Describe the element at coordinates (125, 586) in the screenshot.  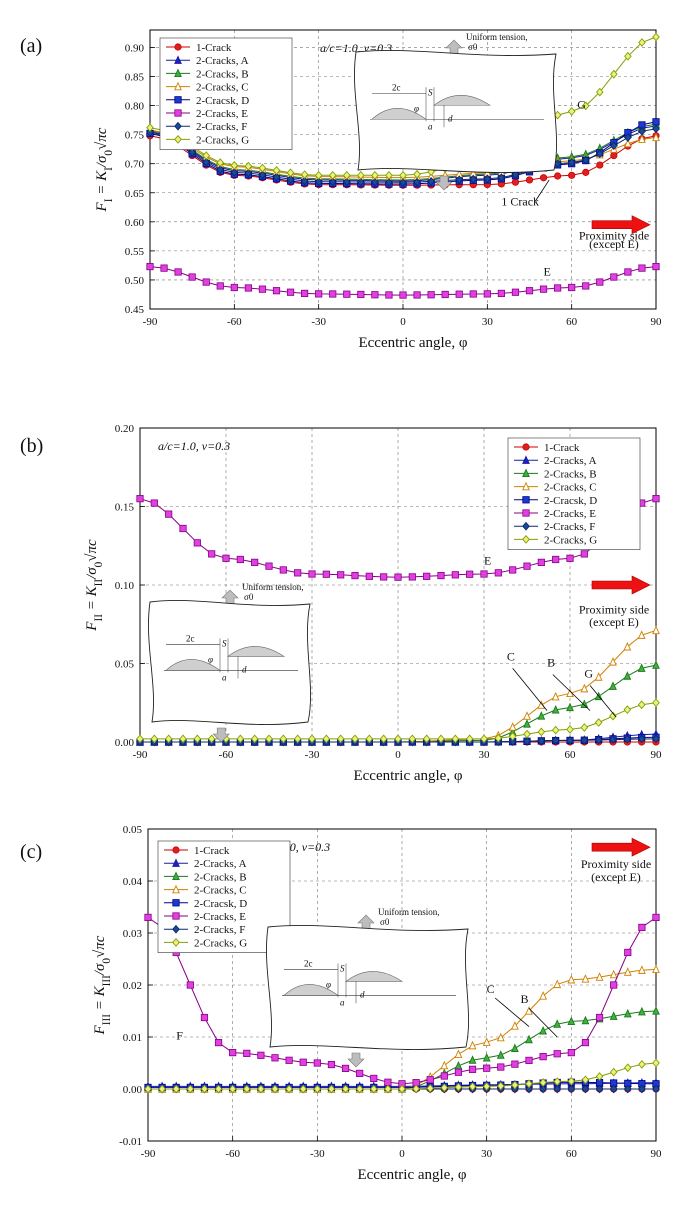
I see `y-tick-label: 0.10` at that location.